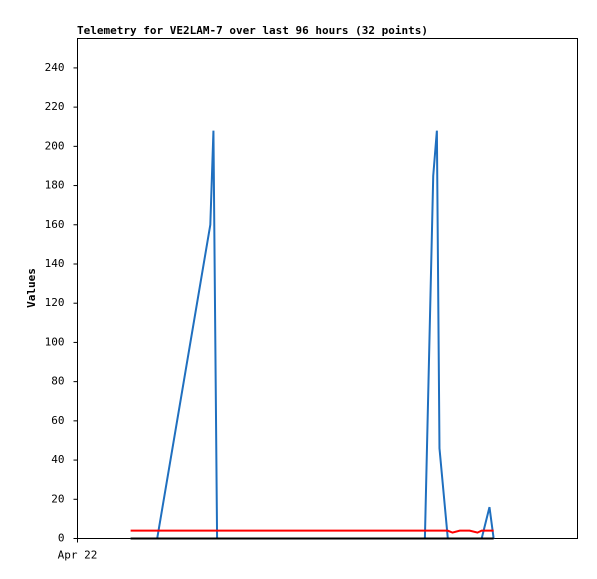  I want to click on y-tick-label: 100, so click(55, 341).